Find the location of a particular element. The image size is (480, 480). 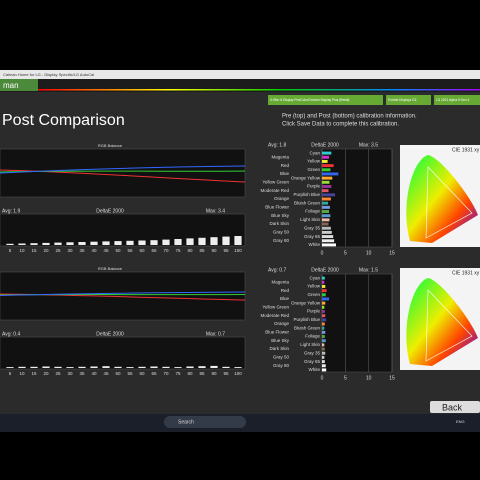

back-label: Back is located at coordinates (452, 407).